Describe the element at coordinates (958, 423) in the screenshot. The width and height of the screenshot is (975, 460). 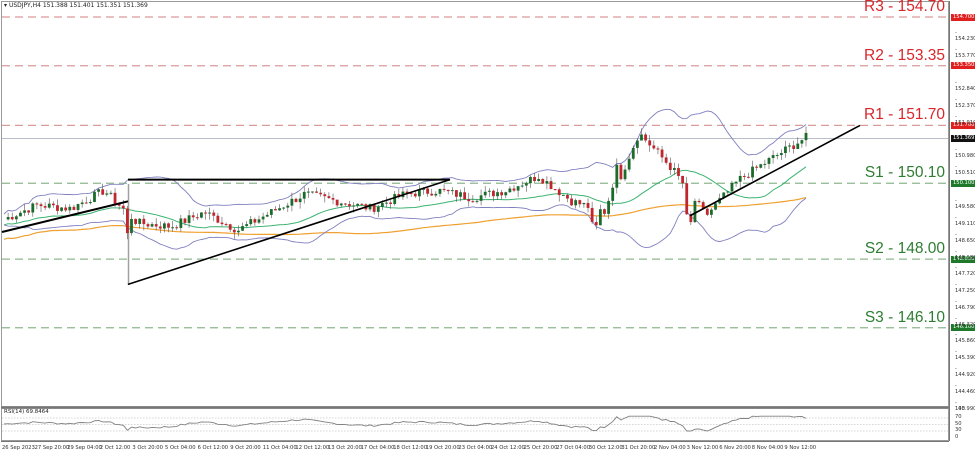
I see `rsi-tick: 50` at that location.